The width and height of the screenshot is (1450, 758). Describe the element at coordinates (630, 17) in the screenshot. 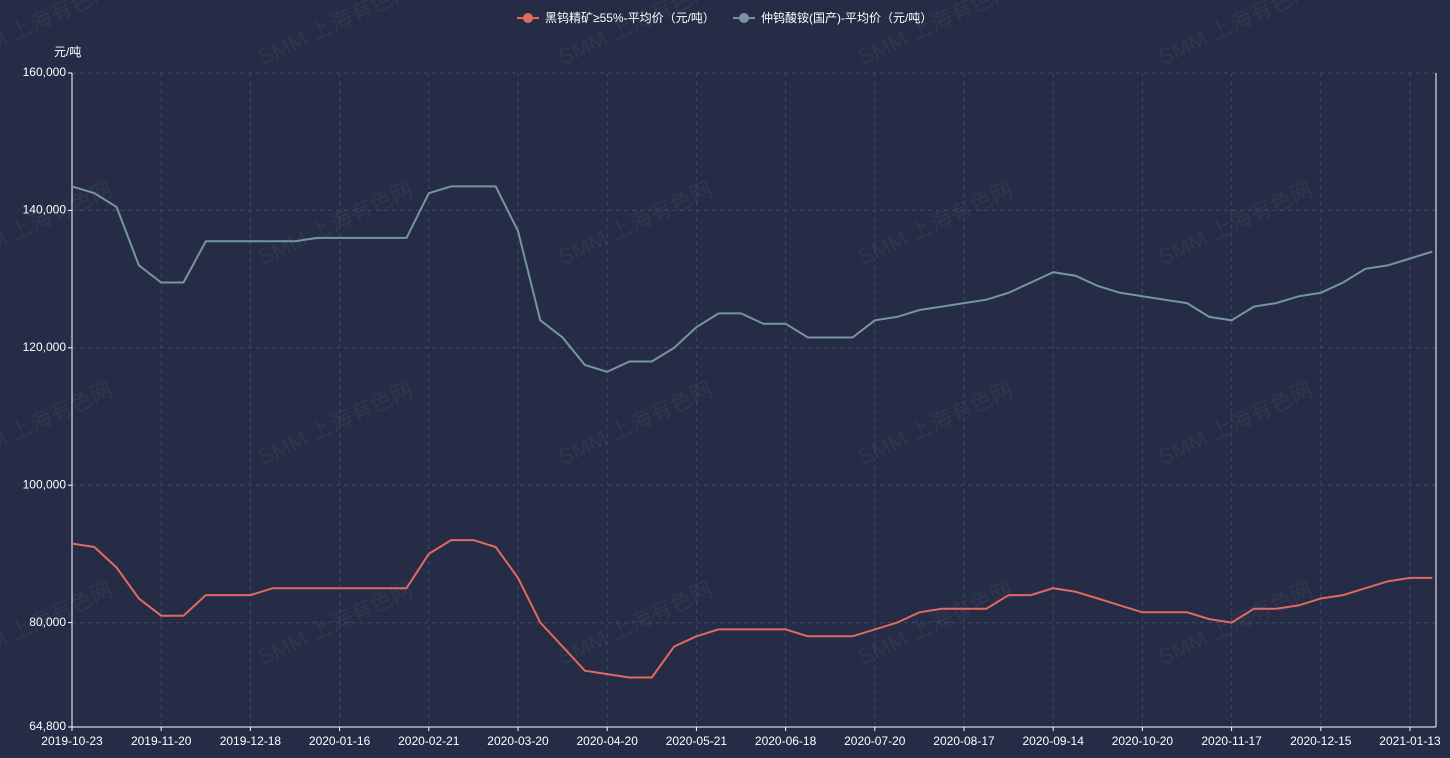

I see `legend-label: 黑钨精矿≥55%-平均价（元/吨）` at that location.